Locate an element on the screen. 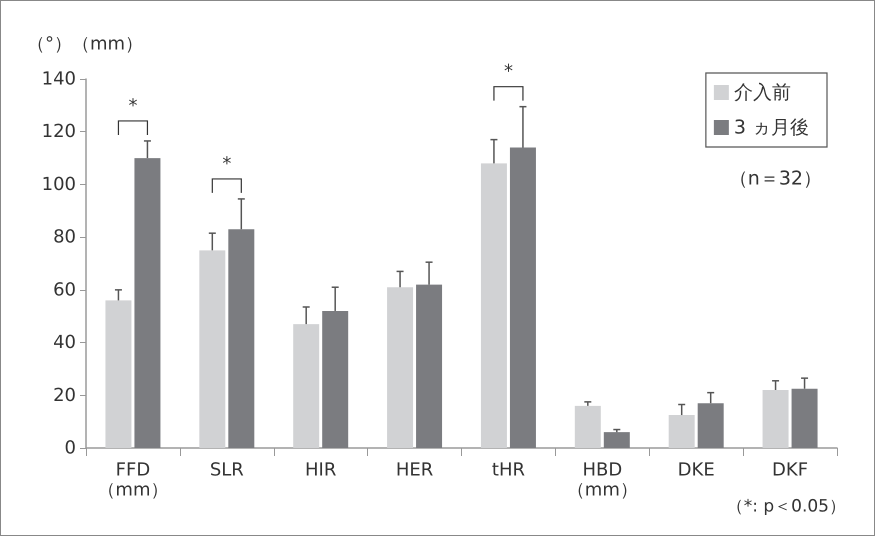 This screenshot has height=536, width=875. legend-label: 介入前 is located at coordinates (762, 93).